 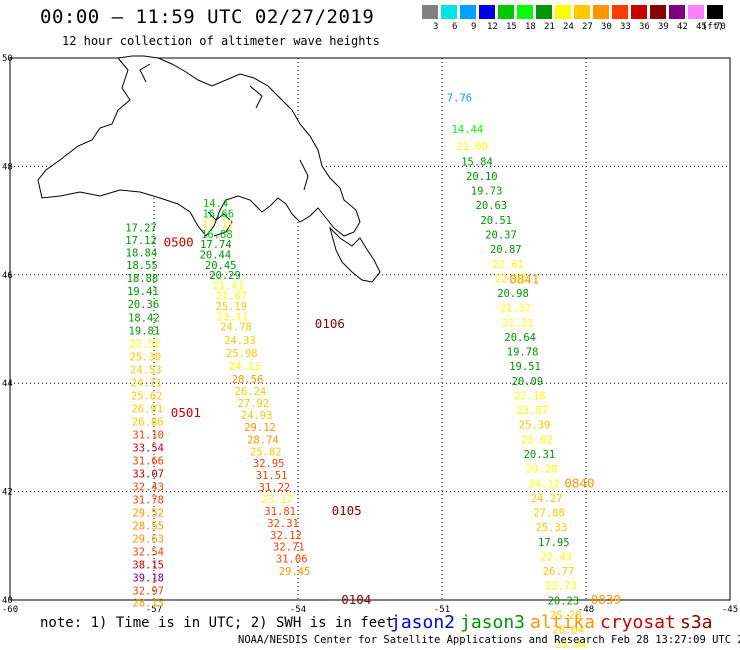 What do you see at coordinates (474, 27) in the screenshot?
I see `colorbar-label: 9` at bounding box center [474, 27].